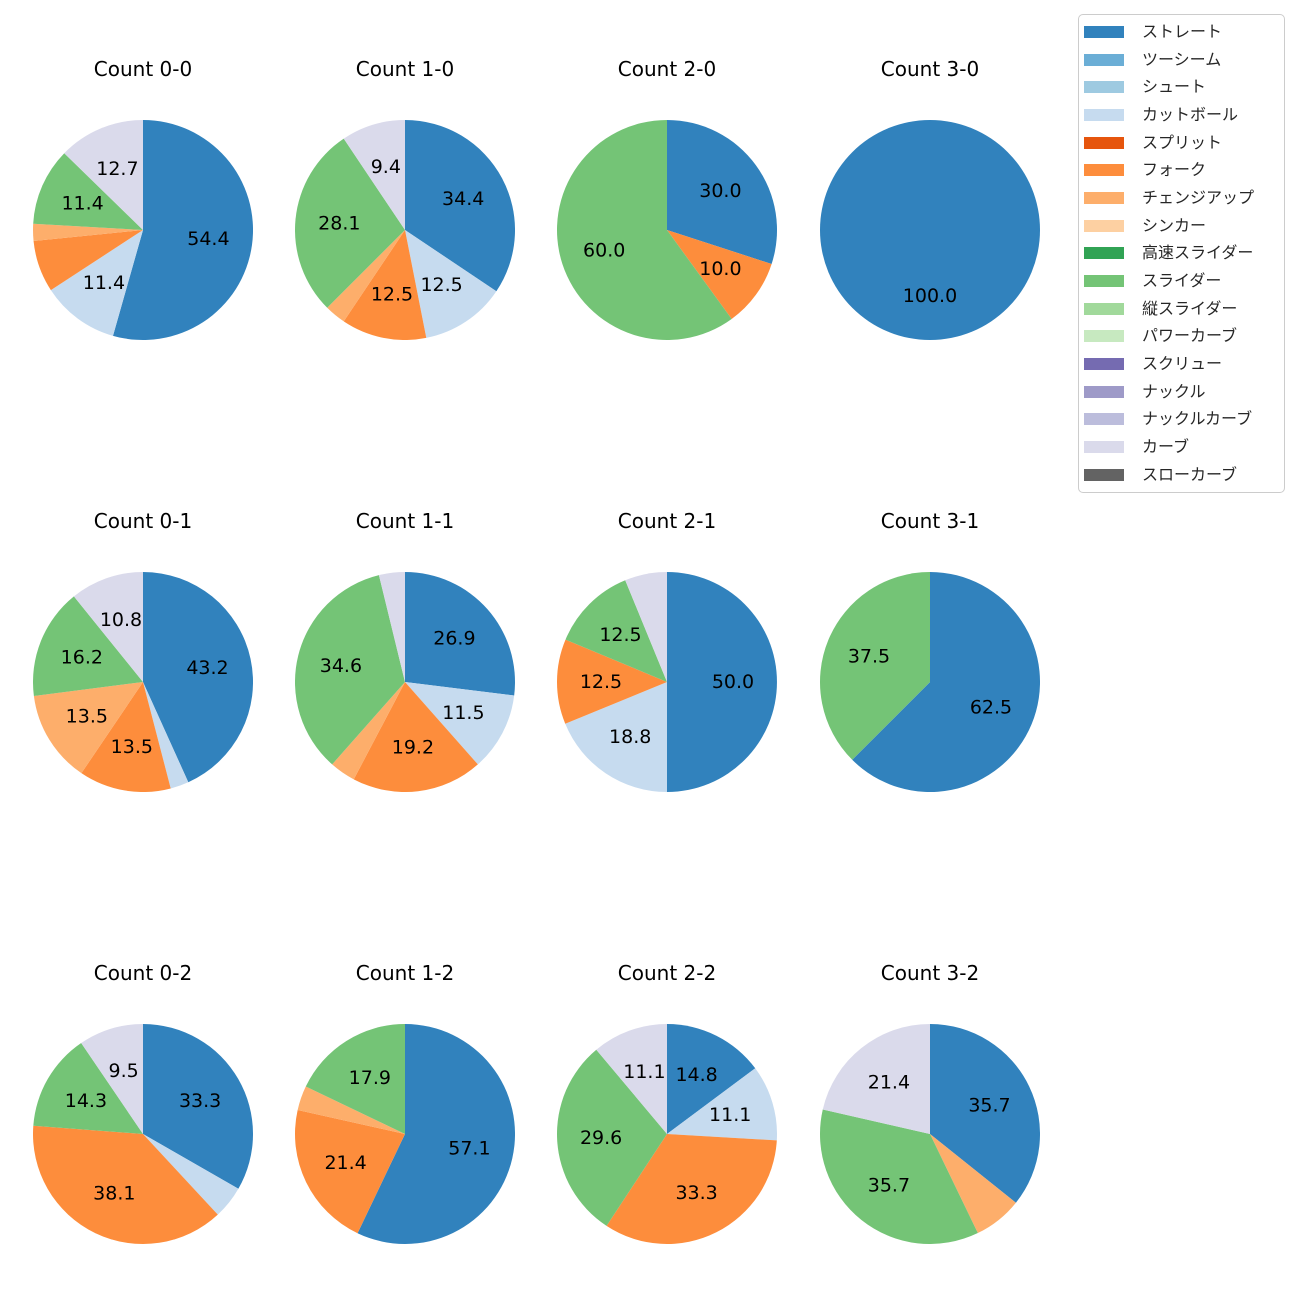 This screenshot has height=1300, width=1300. Describe the element at coordinates (117, 169) in the screenshot. I see `pie-slice-pct-label: 12.7` at that location.